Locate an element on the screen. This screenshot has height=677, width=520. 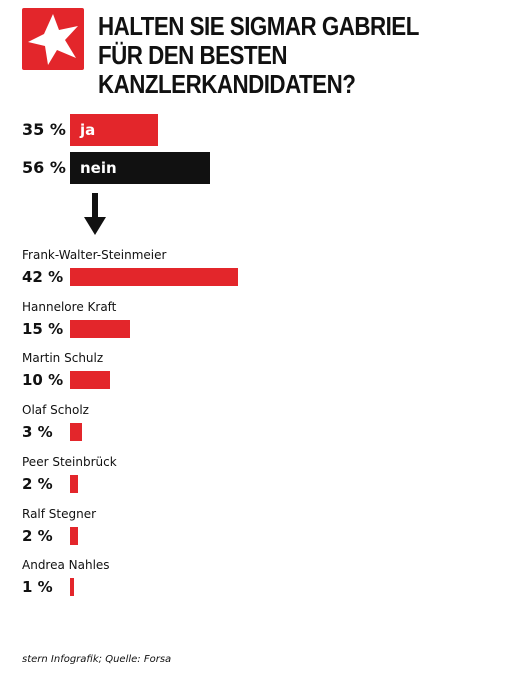
candidate-name: Hannelore Kraft is located at coordinates (69, 307).